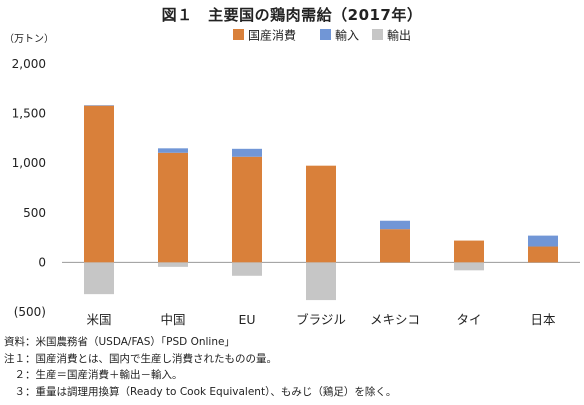 The height and width of the screenshot is (405, 584). I want to click on y-tick-label: 1,000, so click(29, 163).